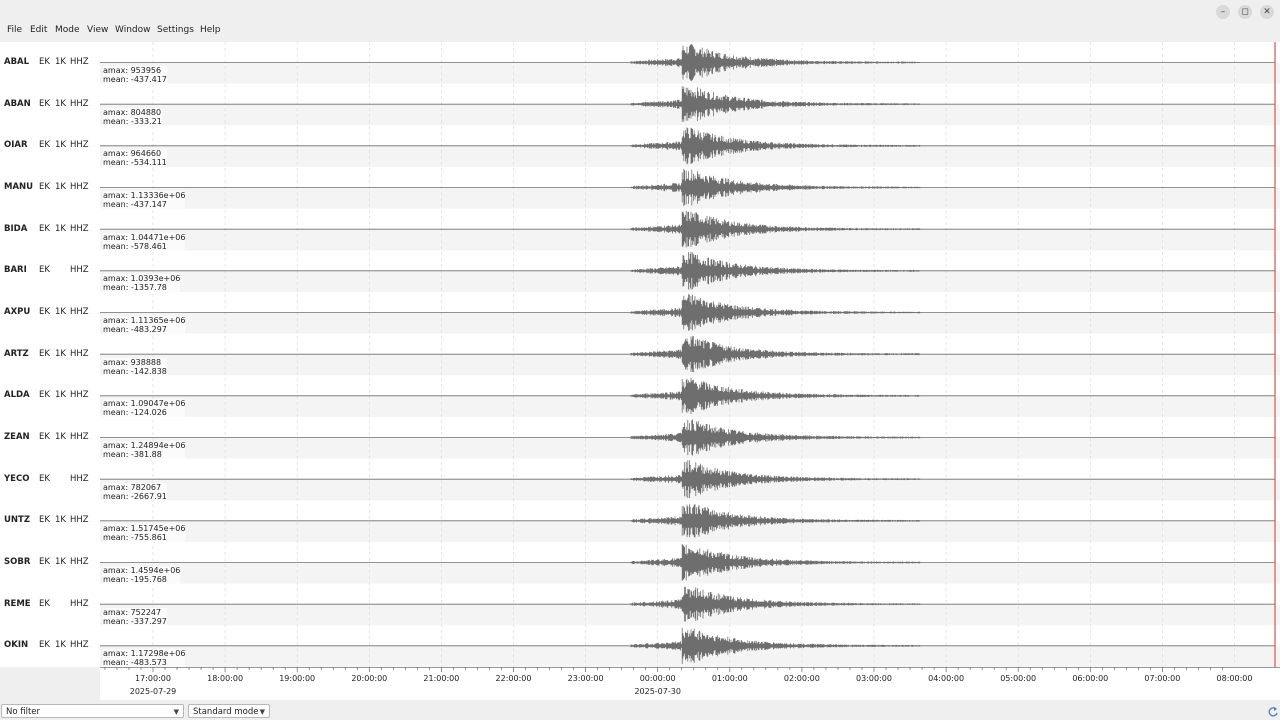 Image resolution: width=1280 pixels, height=720 pixels. I want to click on time-tick-label: 01:00:00, so click(729, 678).